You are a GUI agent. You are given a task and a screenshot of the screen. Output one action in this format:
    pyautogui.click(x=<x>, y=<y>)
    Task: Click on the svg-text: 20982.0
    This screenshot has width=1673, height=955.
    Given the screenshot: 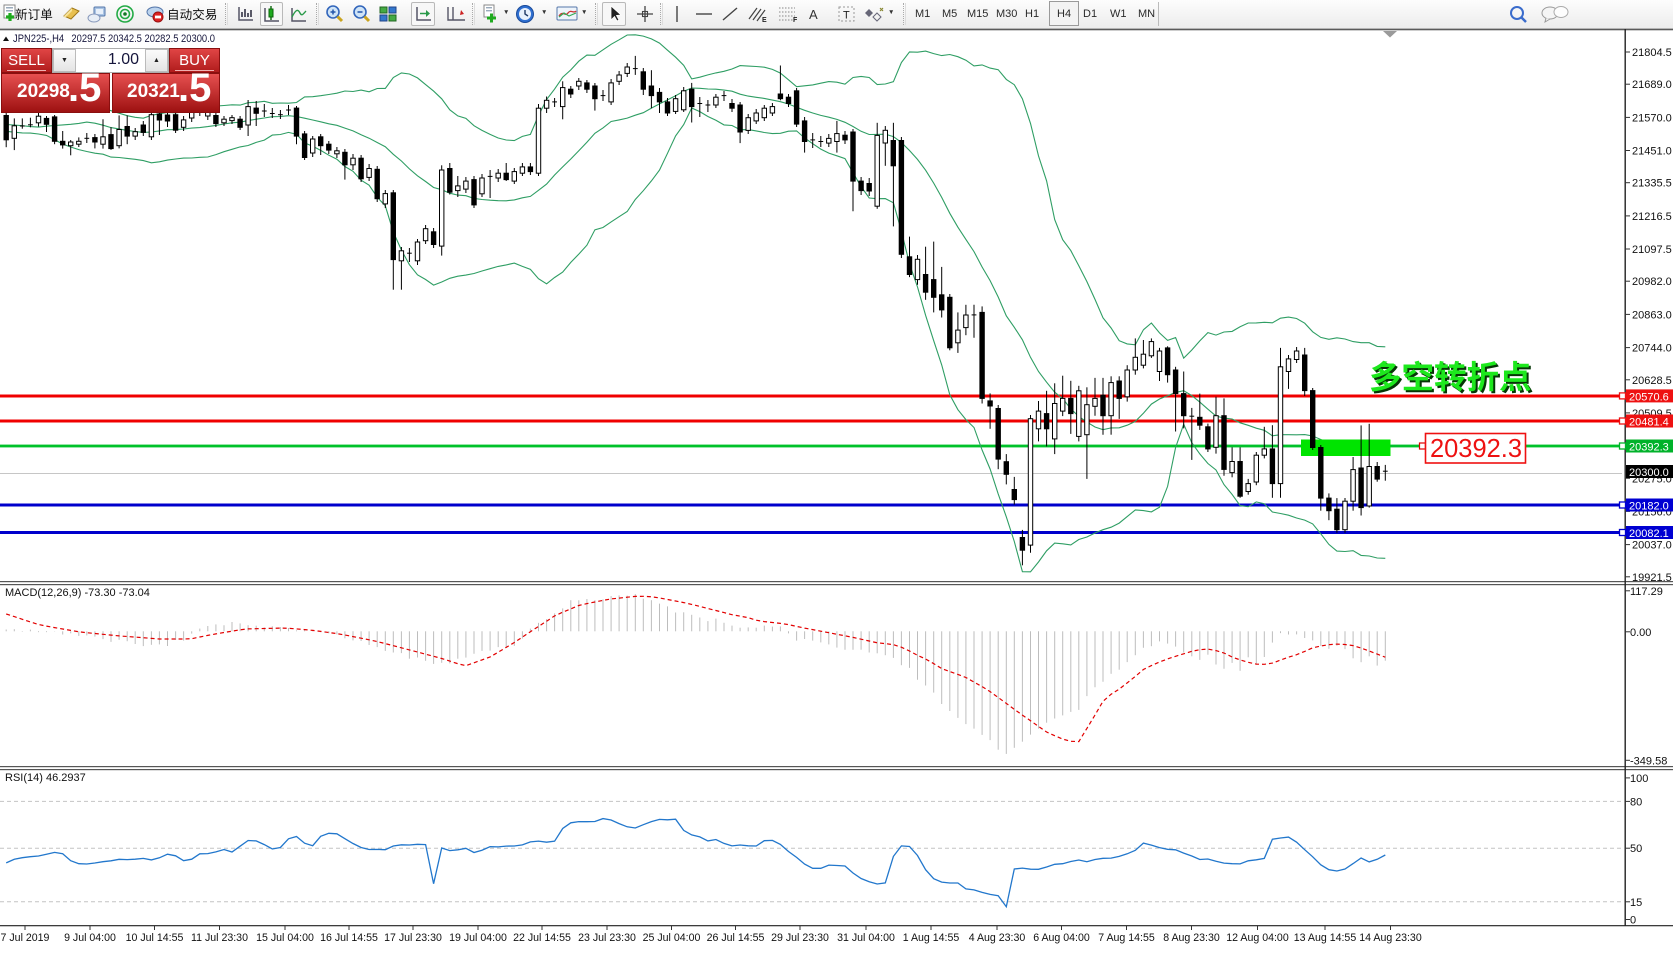 What is the action you would take?
    pyautogui.click(x=1652, y=282)
    